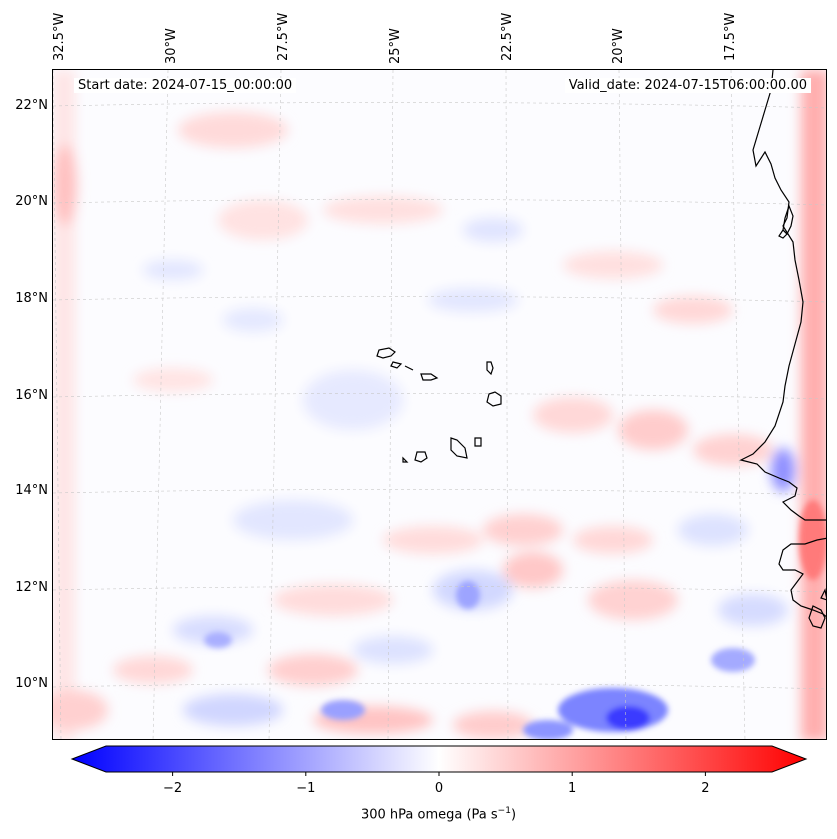 The width and height of the screenshot is (837, 839). What do you see at coordinates (31, 105) in the screenshot?
I see `lat-label: 22°N` at bounding box center [31, 105].